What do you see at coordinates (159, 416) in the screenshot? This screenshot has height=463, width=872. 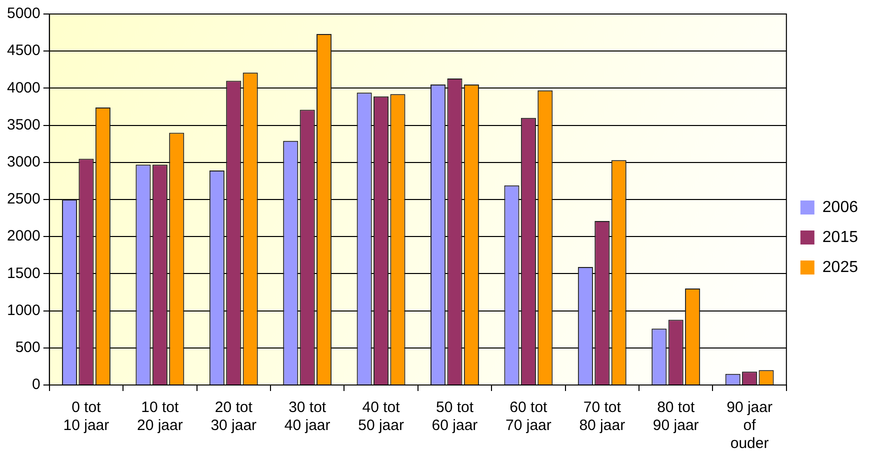 I see `x-tick-label: 10 tot 20 jaar` at bounding box center [159, 416].